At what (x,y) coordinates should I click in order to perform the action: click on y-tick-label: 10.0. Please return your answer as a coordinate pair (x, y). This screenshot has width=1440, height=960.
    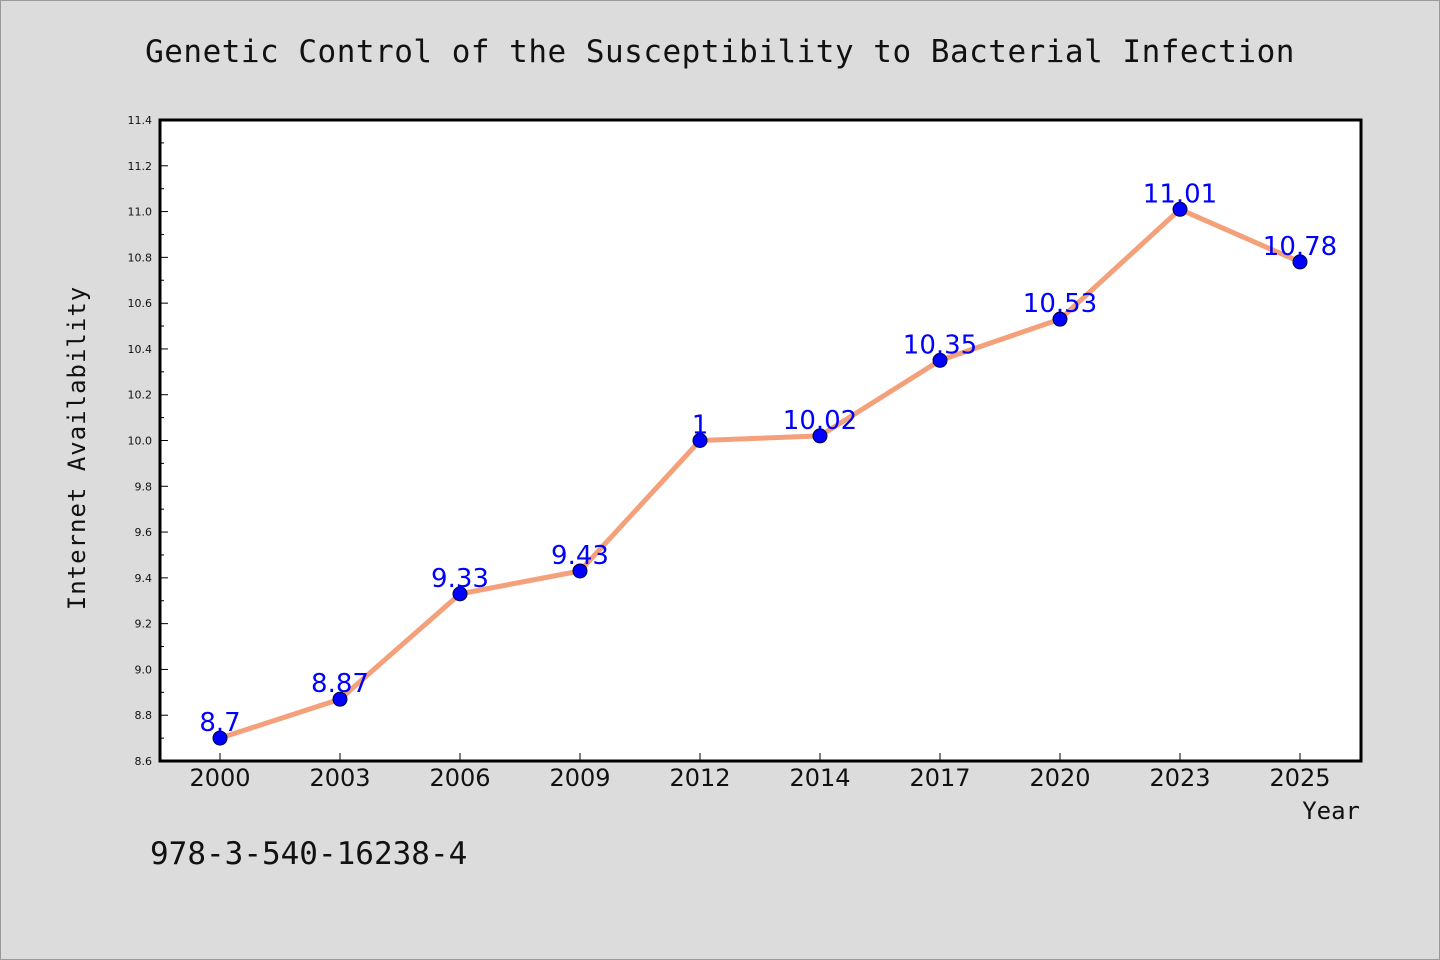
    Looking at the image, I should click on (140, 441).